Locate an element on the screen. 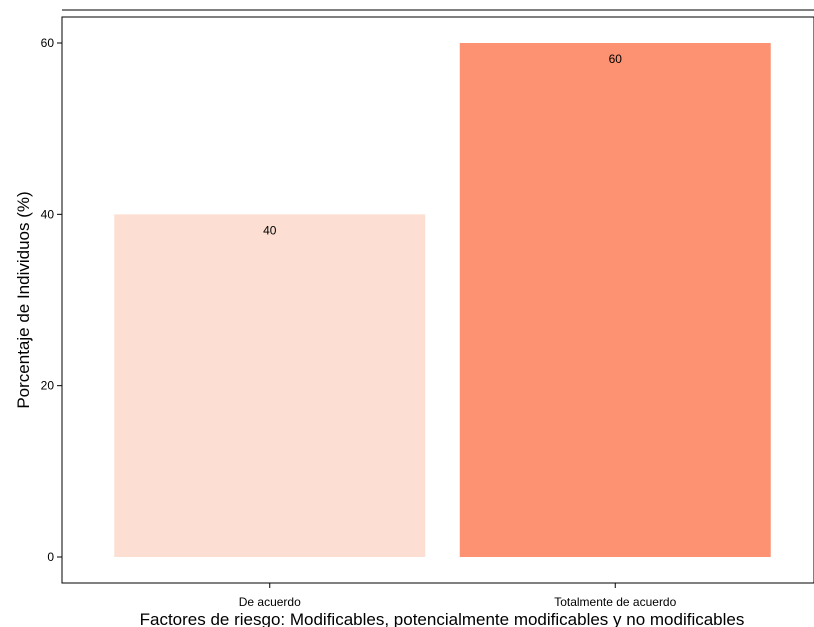  y-tick-label-60: 60 is located at coordinates (48, 43).